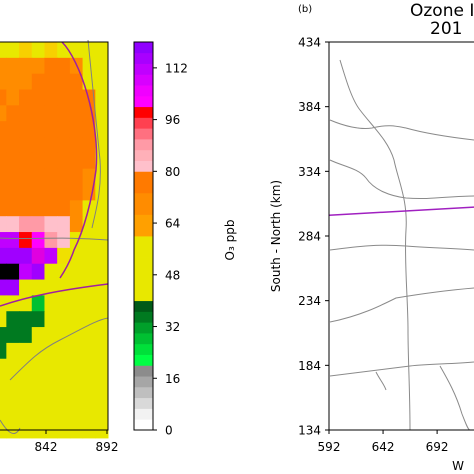 The height and width of the screenshot is (474, 474). I want to click on colorbar-tick-label: 0, so click(169, 431).